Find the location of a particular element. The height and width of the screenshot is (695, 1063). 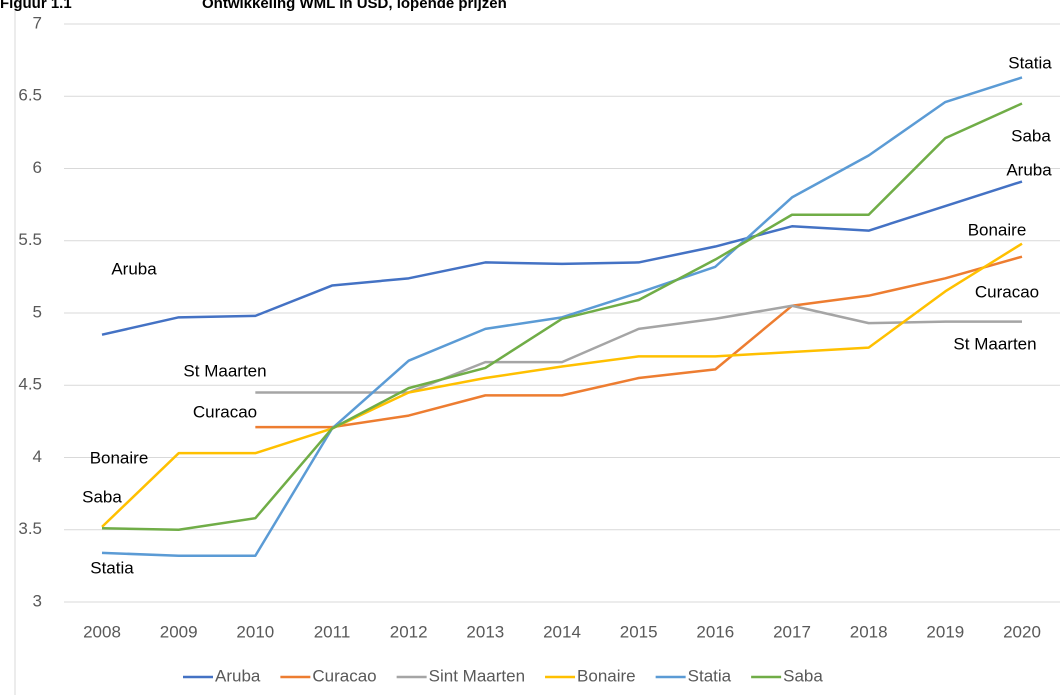

y-tick-label: 6 is located at coordinates (37, 167).